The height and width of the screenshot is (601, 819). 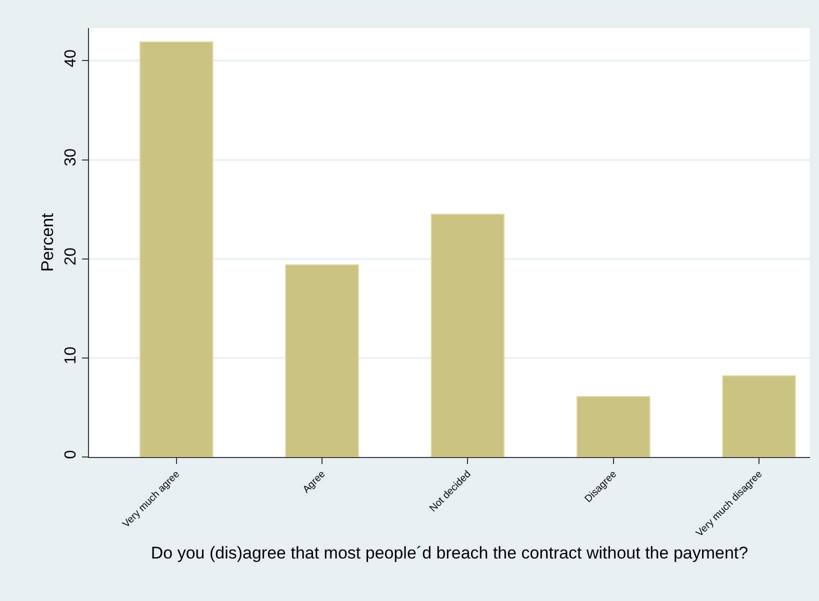 I want to click on y-tick-label: 40, so click(x=71, y=58).